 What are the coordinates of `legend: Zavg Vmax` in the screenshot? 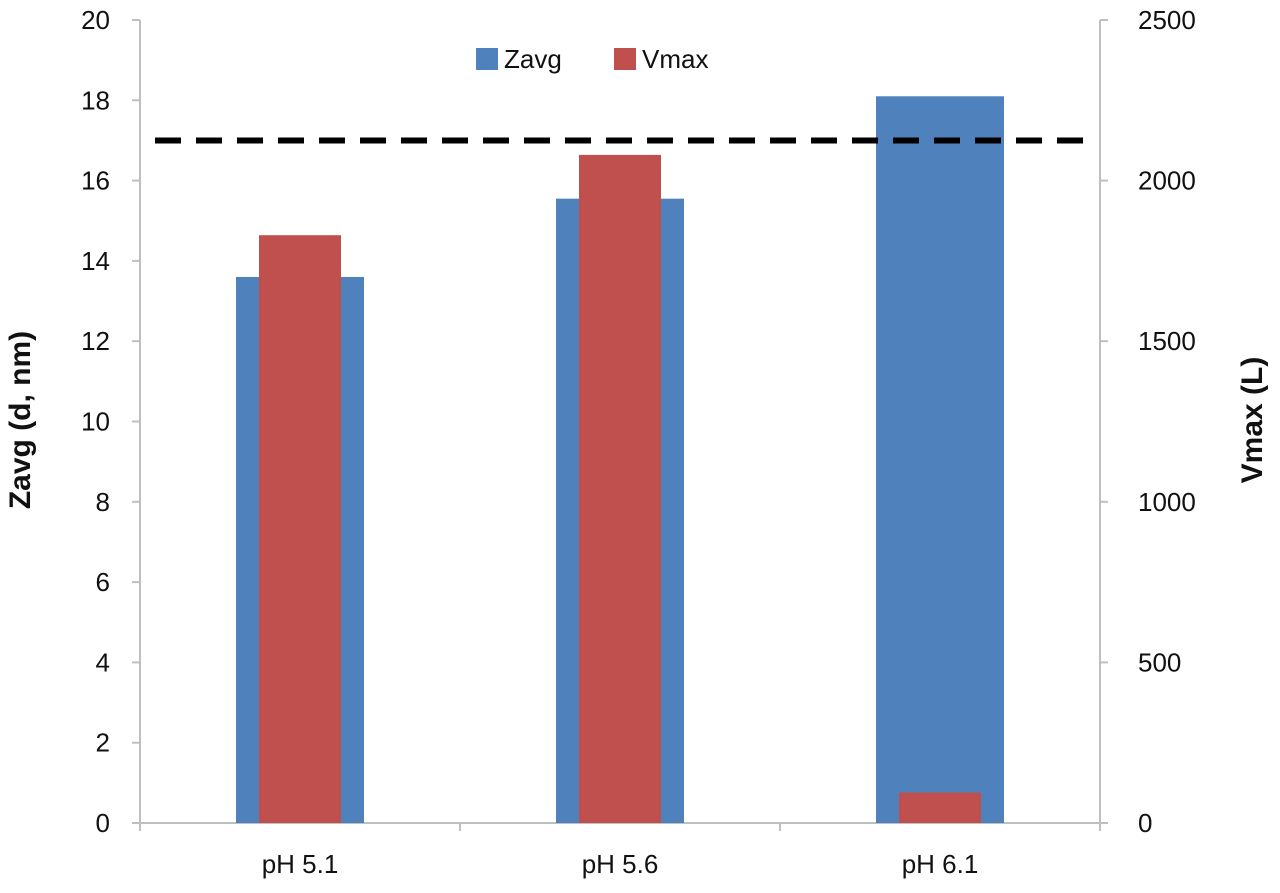 It's located at (592, 59).